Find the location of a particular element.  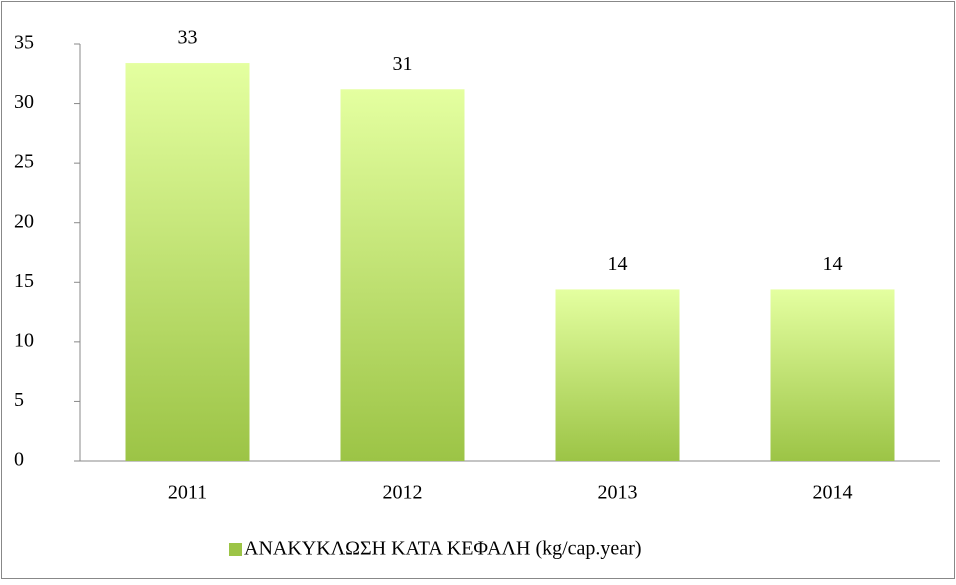

x-tick-label: 2012 is located at coordinates (403, 493).